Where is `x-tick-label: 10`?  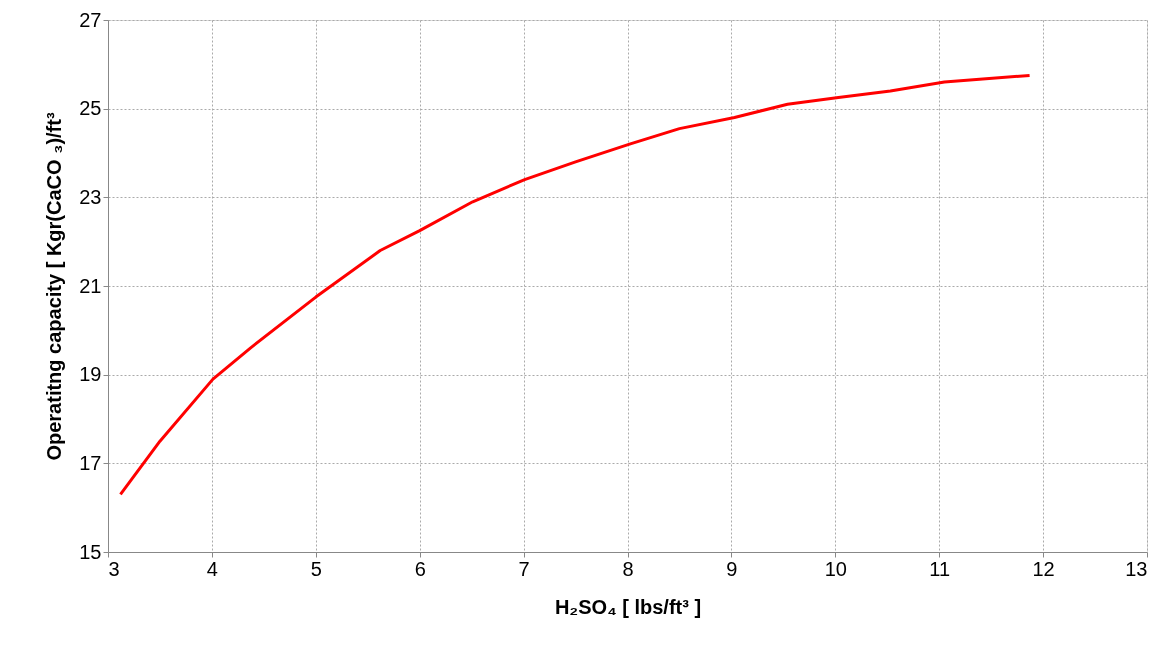
x-tick-label: 10 is located at coordinates (835, 568).